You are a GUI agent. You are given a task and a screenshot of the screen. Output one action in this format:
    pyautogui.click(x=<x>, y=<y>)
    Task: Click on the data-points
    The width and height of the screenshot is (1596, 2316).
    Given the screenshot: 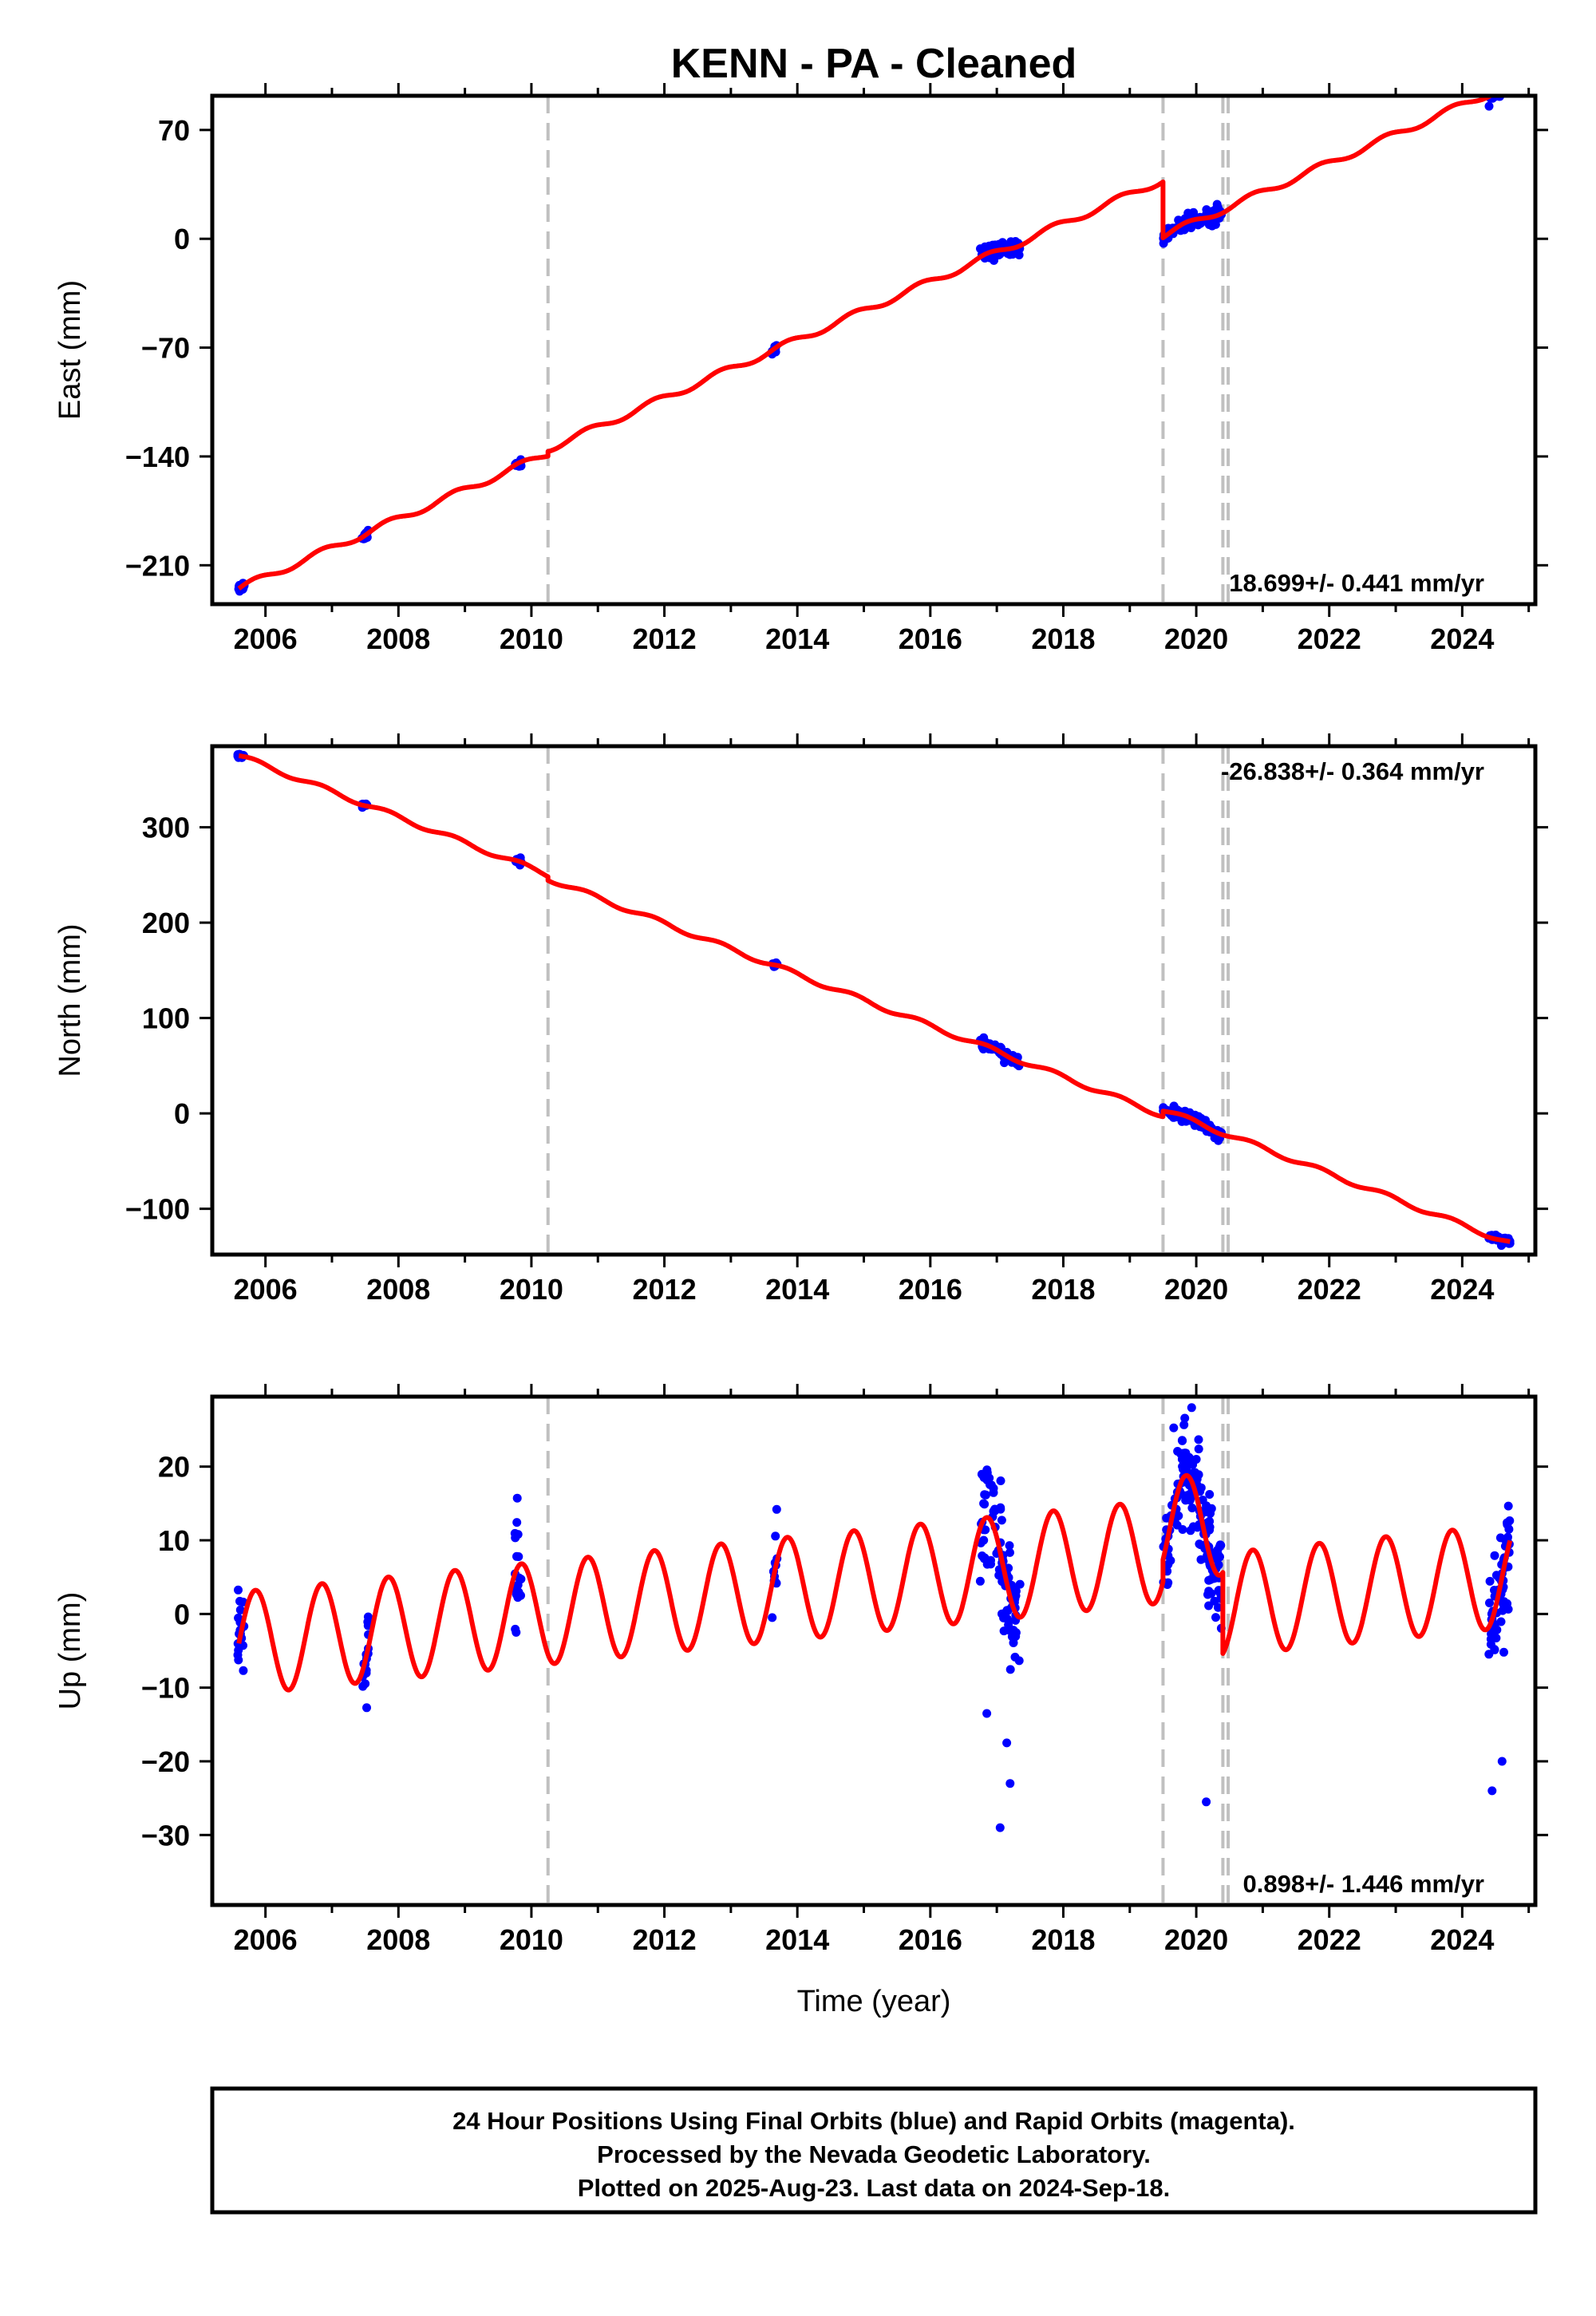 What is the action you would take?
    pyautogui.click(x=874, y=1617)
    